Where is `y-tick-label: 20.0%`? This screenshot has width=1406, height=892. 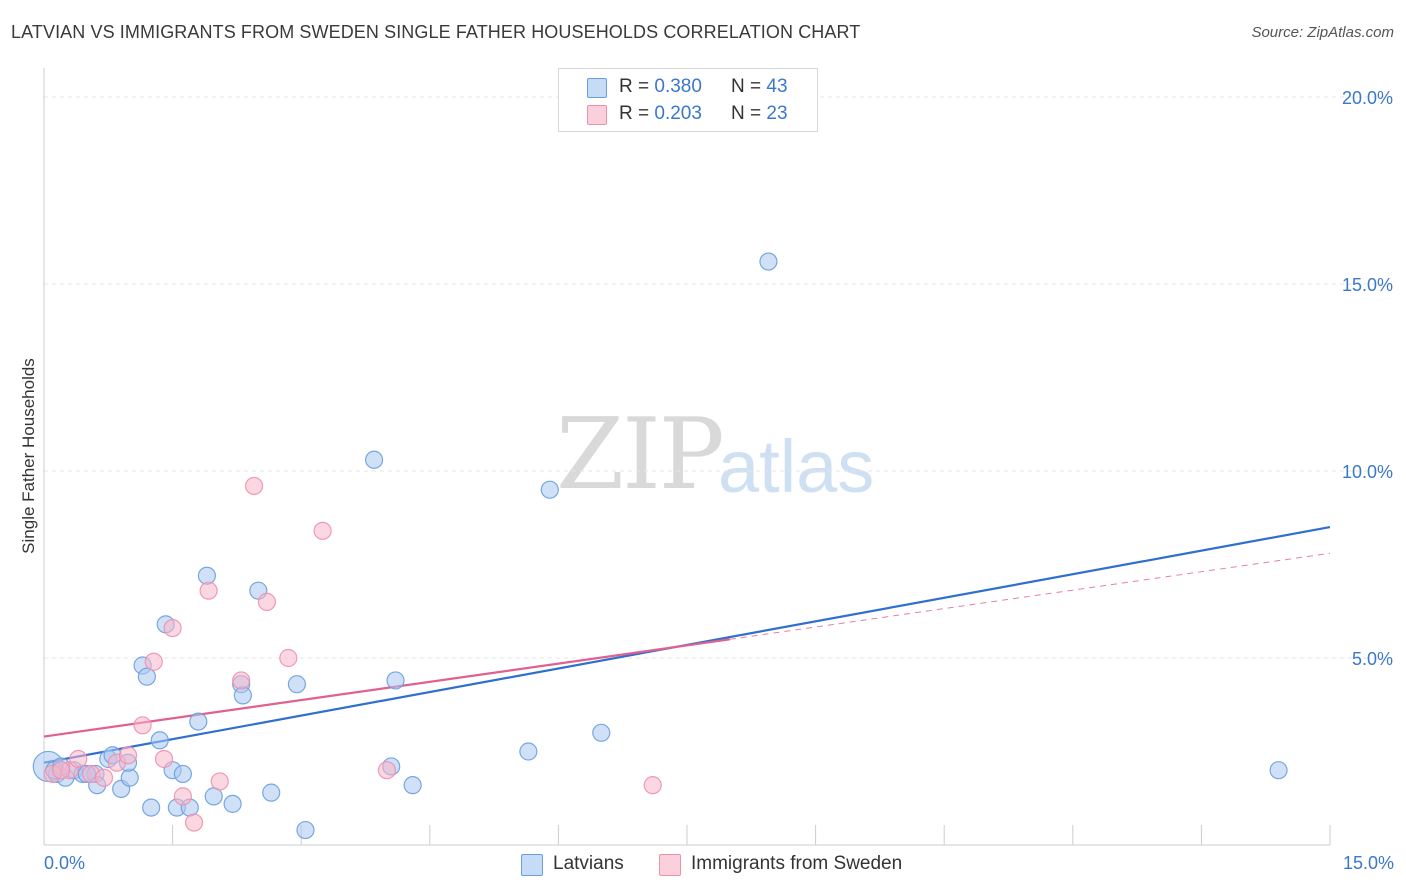 y-tick-label: 20.0% is located at coordinates (1367, 98).